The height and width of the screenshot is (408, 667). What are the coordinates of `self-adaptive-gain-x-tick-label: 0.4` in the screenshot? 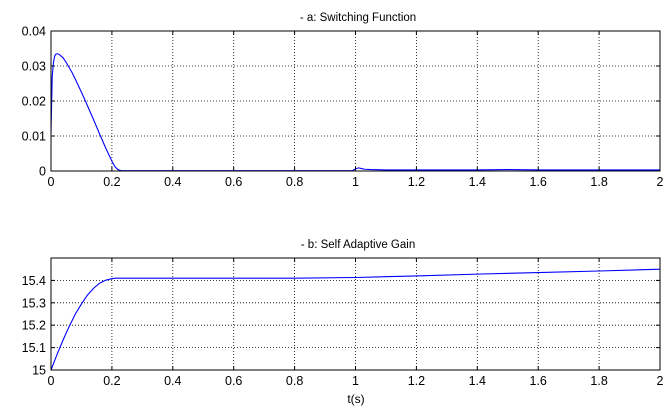 It's located at (172, 381).